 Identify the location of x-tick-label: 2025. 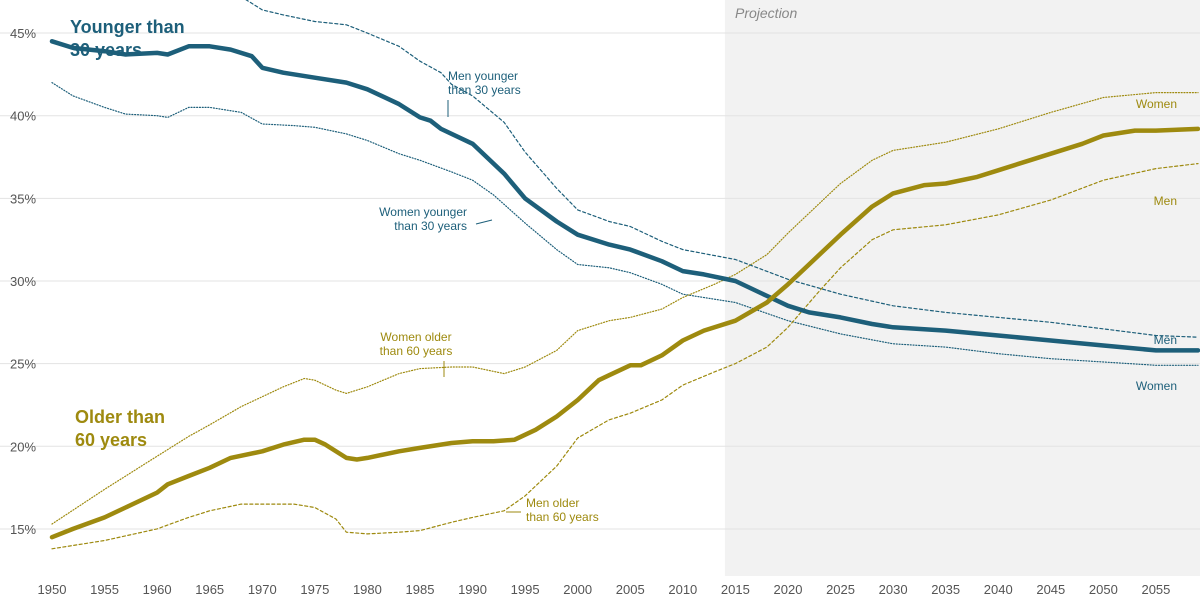
(840, 589).